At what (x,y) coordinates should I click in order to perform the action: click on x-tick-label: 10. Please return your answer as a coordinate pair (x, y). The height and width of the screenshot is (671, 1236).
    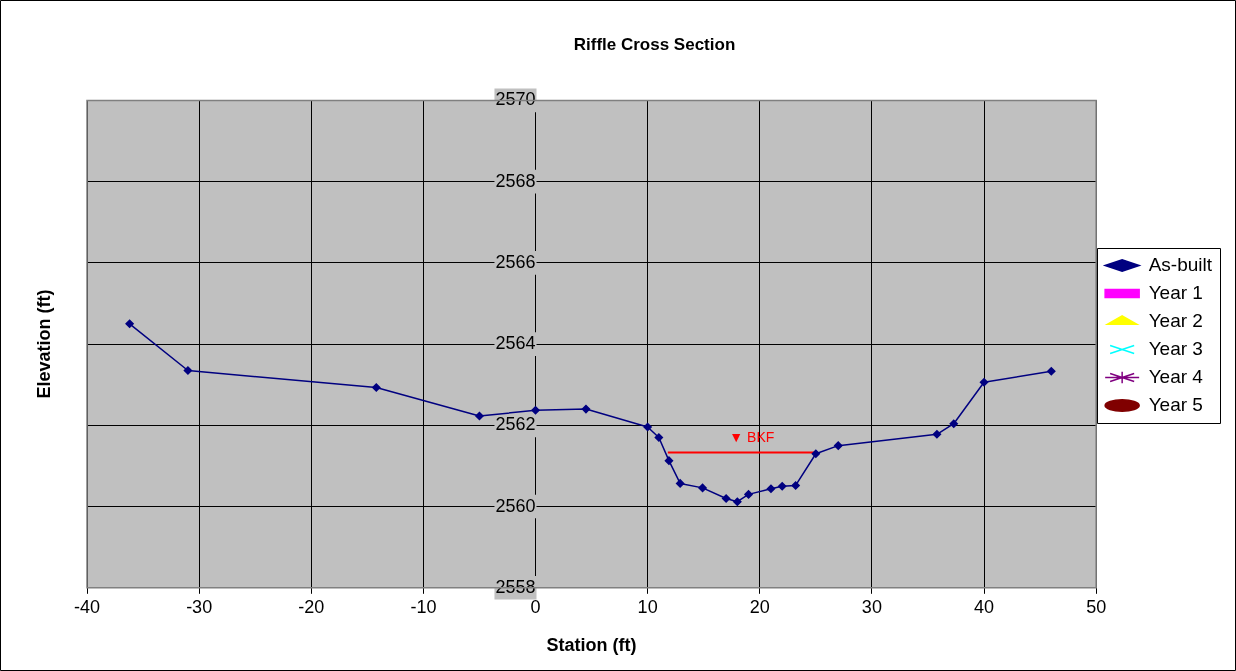
    Looking at the image, I should click on (647, 606).